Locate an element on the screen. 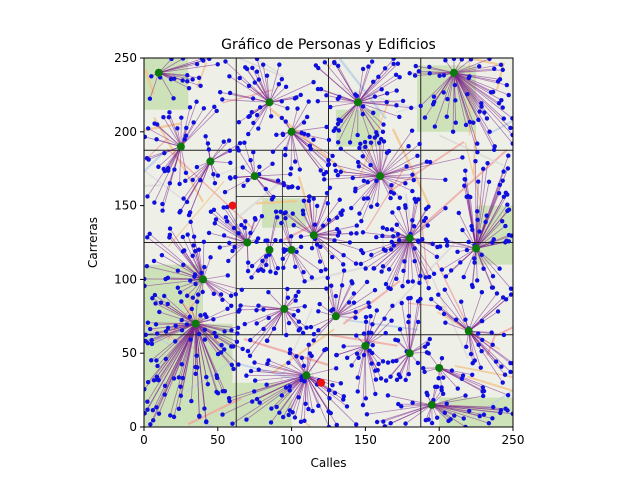  building-point is located at coordinates (313, 235).